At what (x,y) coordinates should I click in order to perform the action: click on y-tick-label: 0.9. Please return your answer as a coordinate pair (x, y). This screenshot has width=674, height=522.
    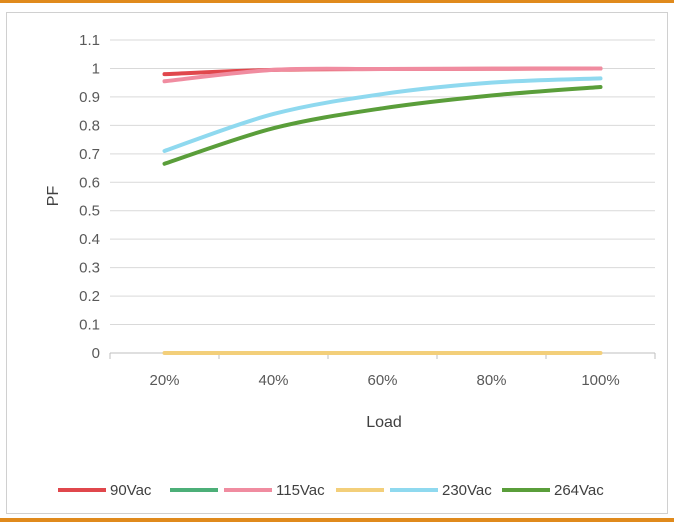
    Looking at the image, I should click on (89, 97).